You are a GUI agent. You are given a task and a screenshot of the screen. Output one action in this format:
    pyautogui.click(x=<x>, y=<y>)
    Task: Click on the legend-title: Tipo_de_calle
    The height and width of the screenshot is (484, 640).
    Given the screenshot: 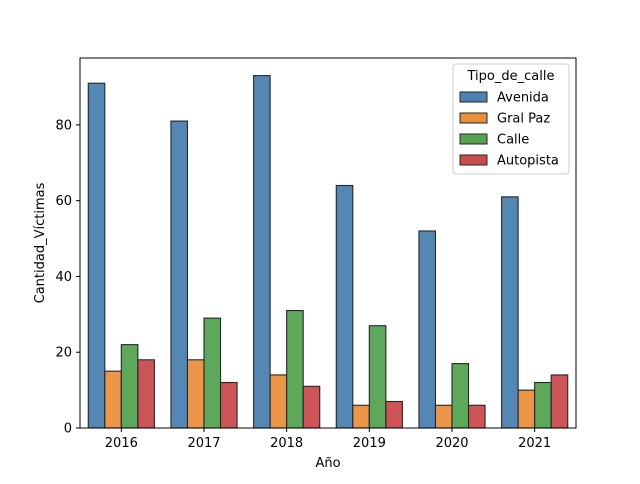 What is the action you would take?
    pyautogui.click(x=511, y=76)
    